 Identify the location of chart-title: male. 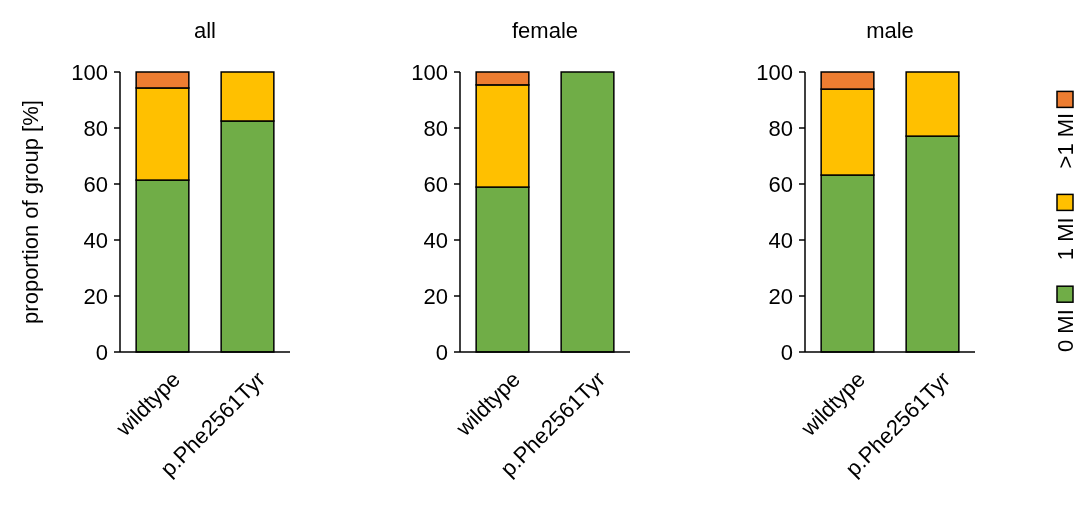
(890, 30).